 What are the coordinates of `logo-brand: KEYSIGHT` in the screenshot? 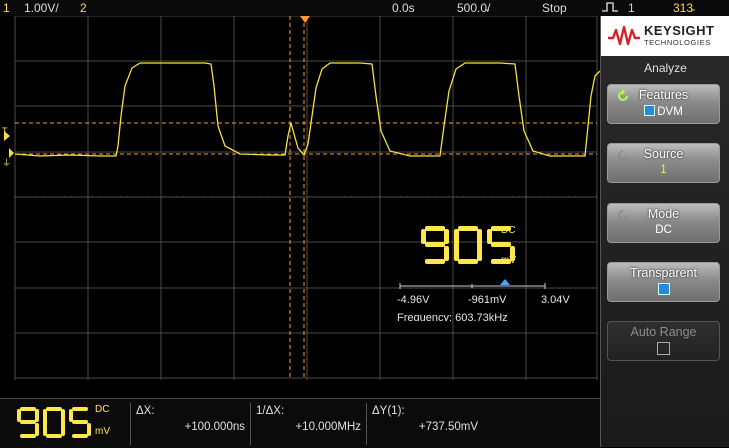 It's located at (679, 30).